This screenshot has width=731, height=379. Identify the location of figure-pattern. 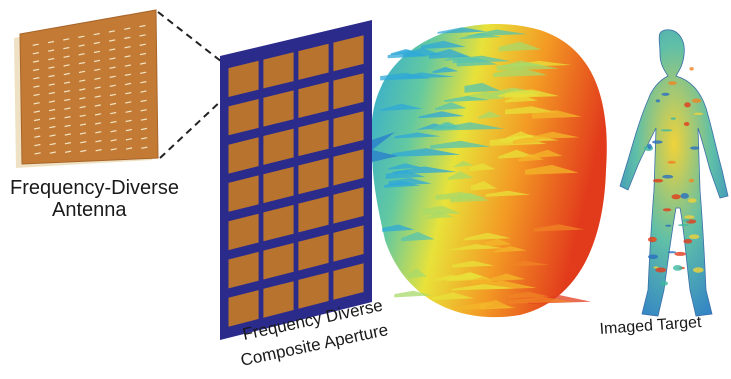
(674, 176).